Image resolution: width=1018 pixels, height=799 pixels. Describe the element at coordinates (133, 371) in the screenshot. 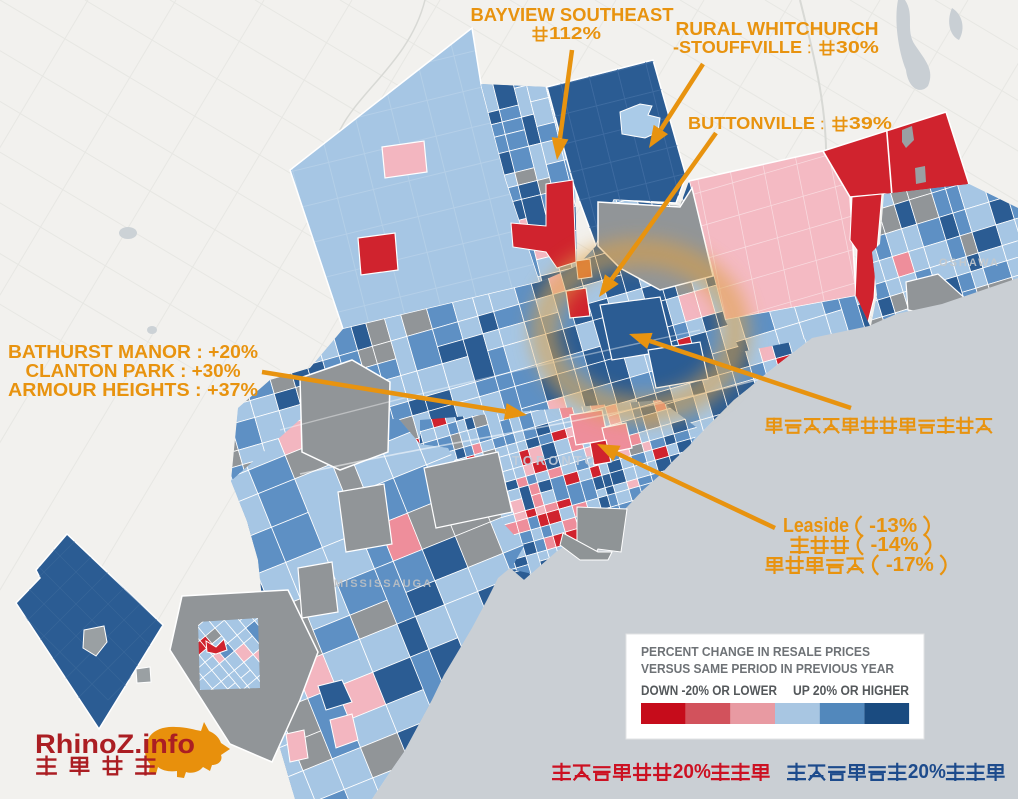

I see `svg-text: CLANTON PARK : +30%` at that location.